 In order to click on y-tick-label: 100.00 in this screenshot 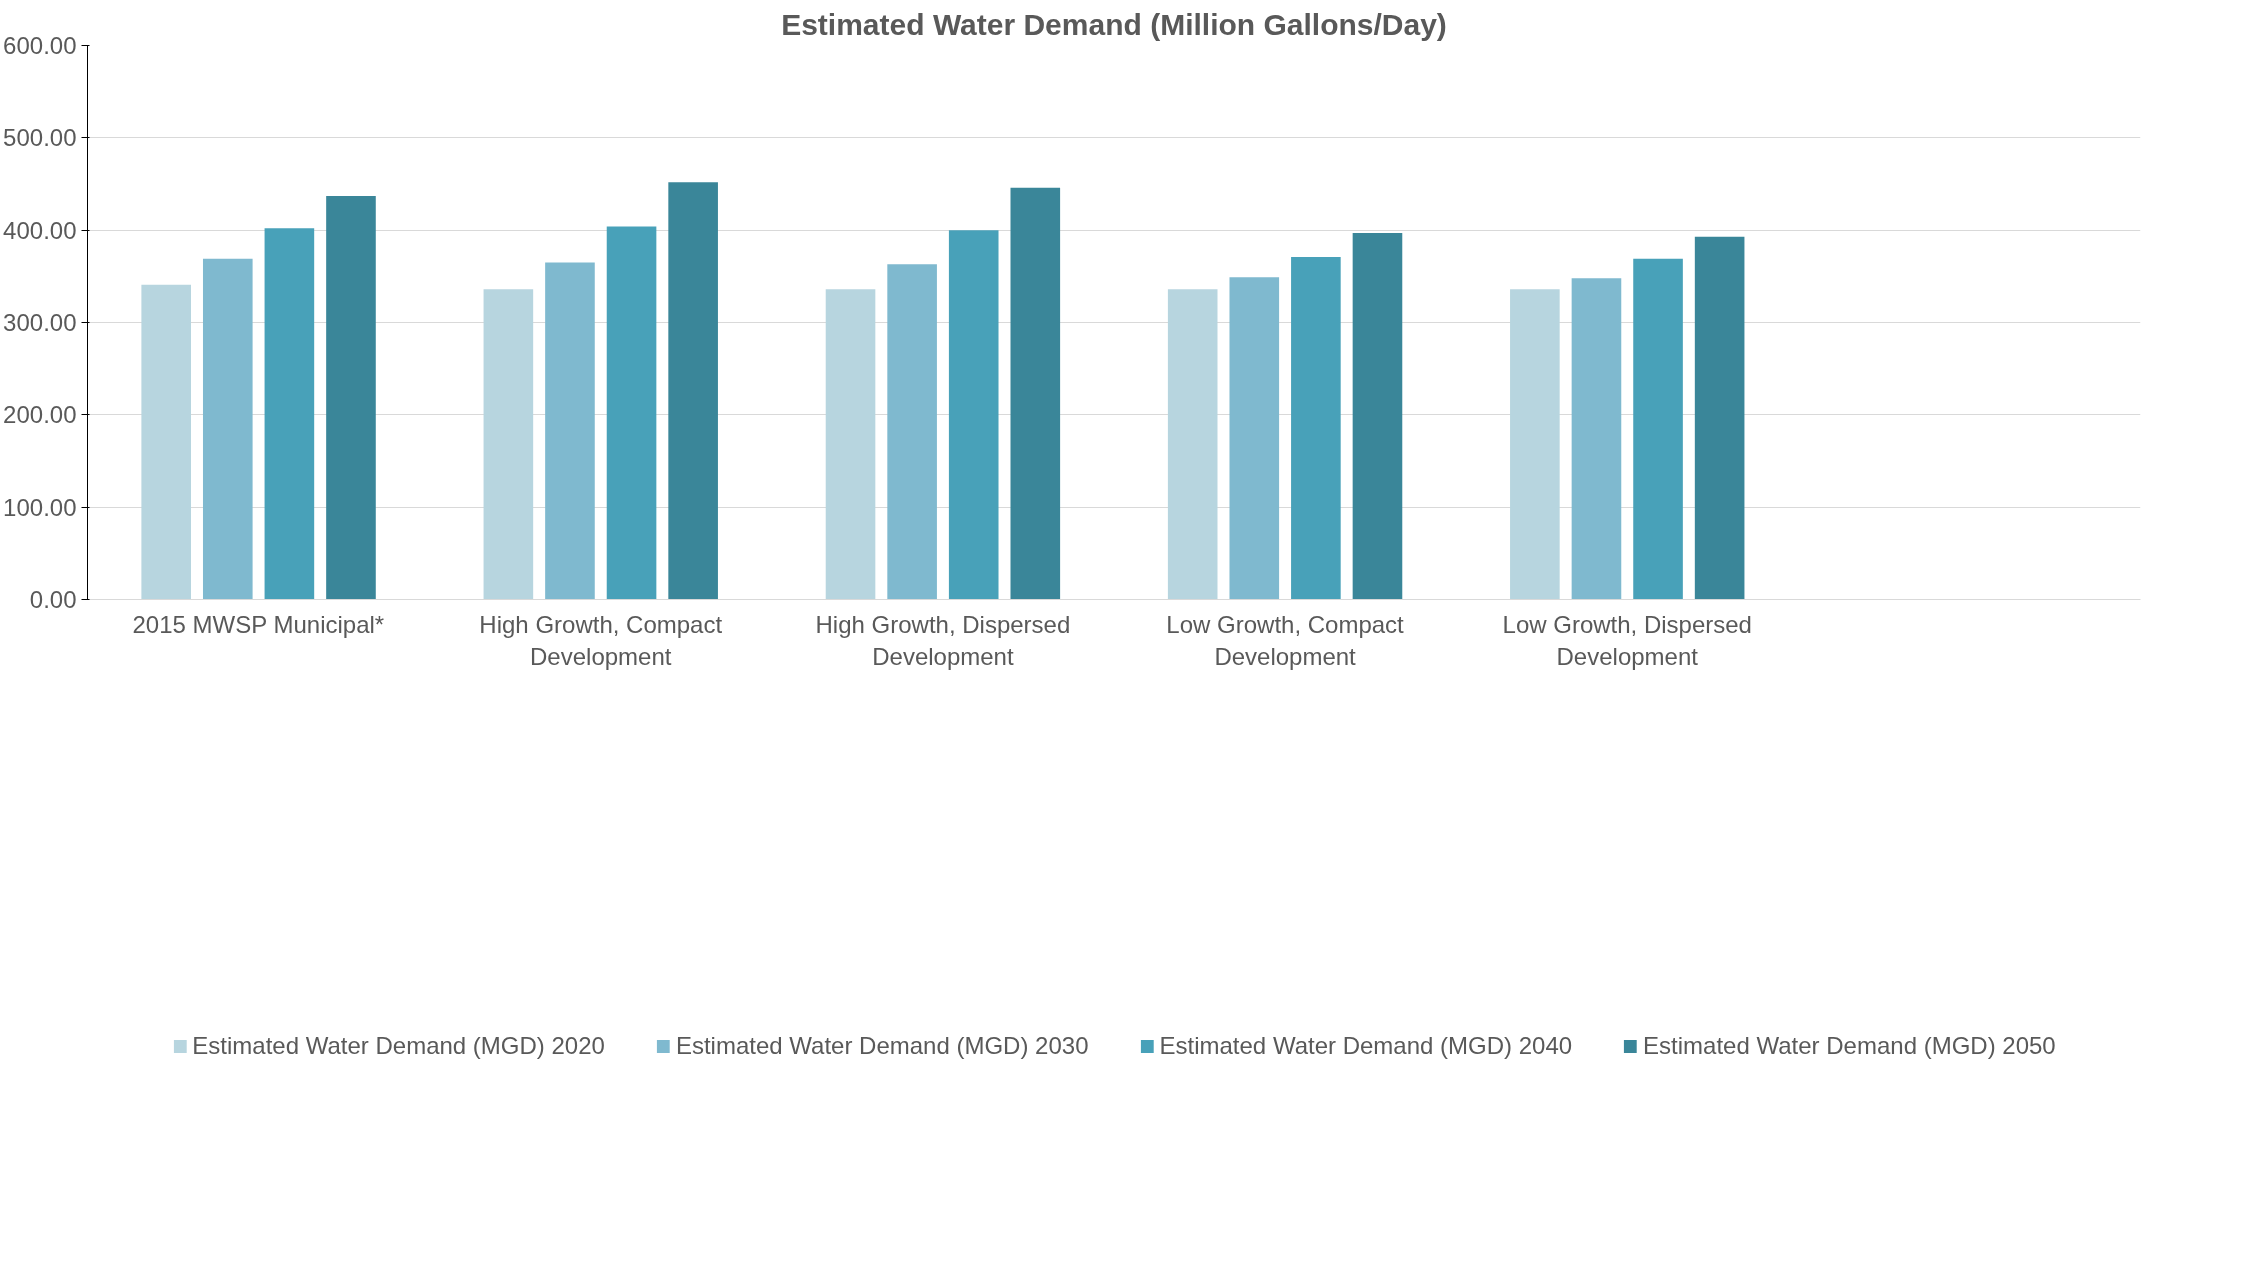, I will do `click(40, 507)`.